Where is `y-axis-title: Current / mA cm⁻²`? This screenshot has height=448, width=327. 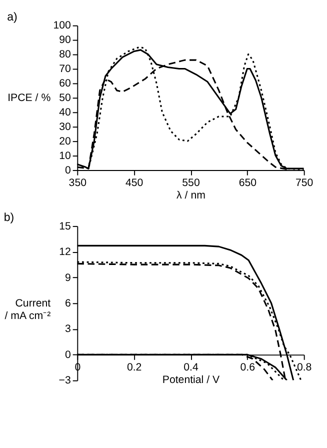
y-axis-title: Current / mA cm⁻² is located at coordinates (28, 310).